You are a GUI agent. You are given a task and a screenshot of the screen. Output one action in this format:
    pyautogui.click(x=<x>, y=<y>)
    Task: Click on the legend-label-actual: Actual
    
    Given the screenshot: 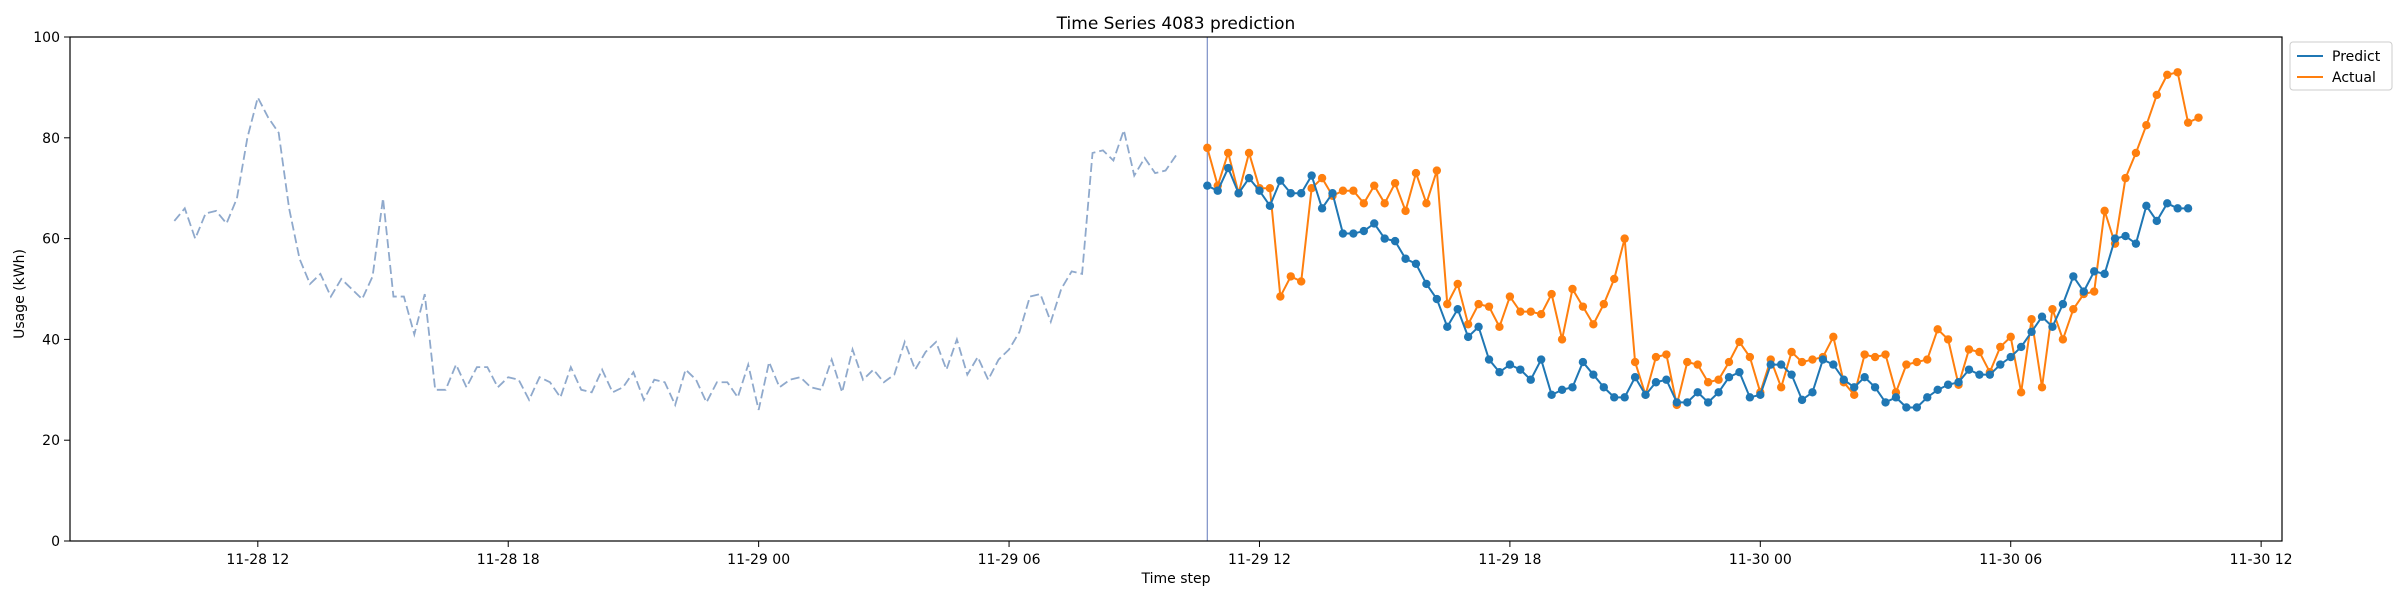 What is the action you would take?
    pyautogui.click(x=2354, y=78)
    